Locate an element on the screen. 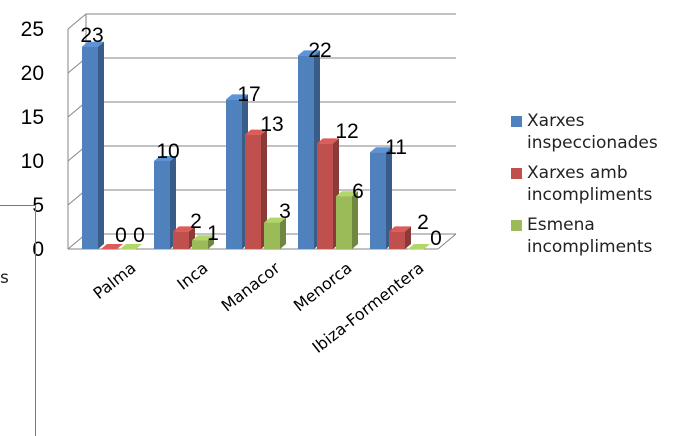 The image size is (695, 436). legend-item: Xarxes amb incompliments is located at coordinates (603, 184).